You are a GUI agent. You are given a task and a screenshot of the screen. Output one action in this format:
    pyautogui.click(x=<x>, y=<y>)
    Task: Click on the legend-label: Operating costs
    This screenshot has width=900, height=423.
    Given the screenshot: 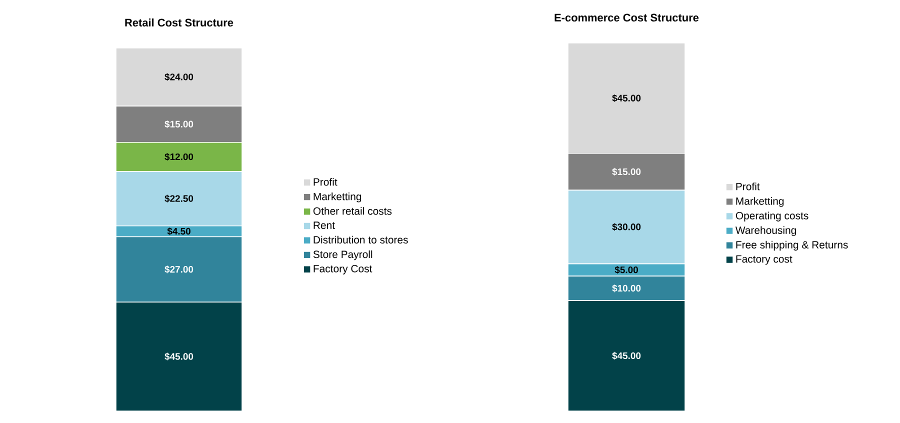 What is the action you would take?
    pyautogui.click(x=772, y=217)
    